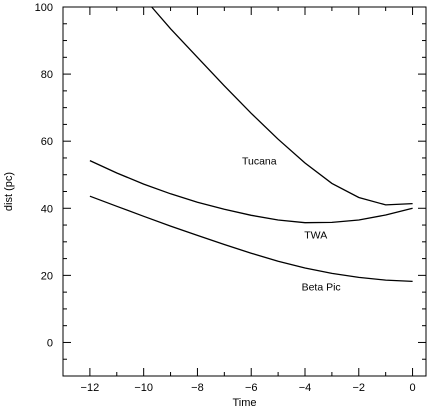 The image size is (436, 412). What do you see at coordinates (47, 209) in the screenshot?
I see `y-tick-label: 40` at bounding box center [47, 209].